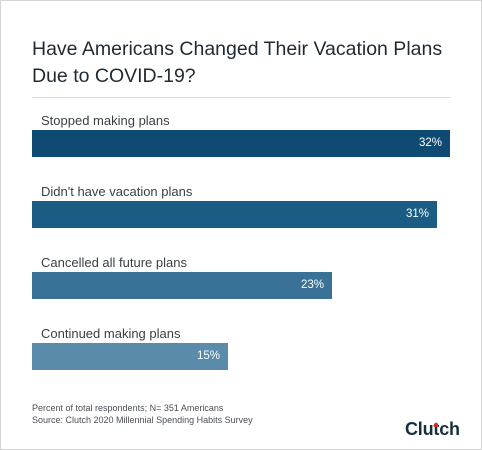  Describe the element at coordinates (417, 214) in the screenshot. I see `bar-value-label: 31%` at that location.